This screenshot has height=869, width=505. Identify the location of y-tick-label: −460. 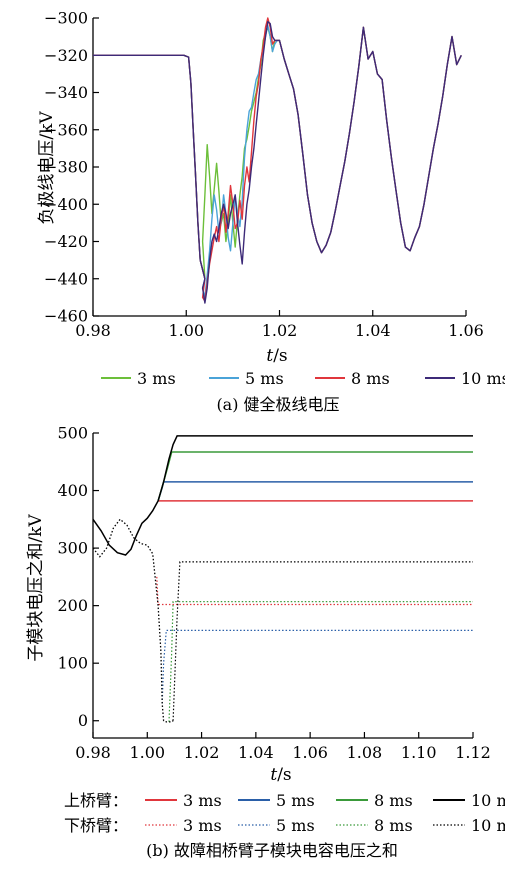
(66, 316).